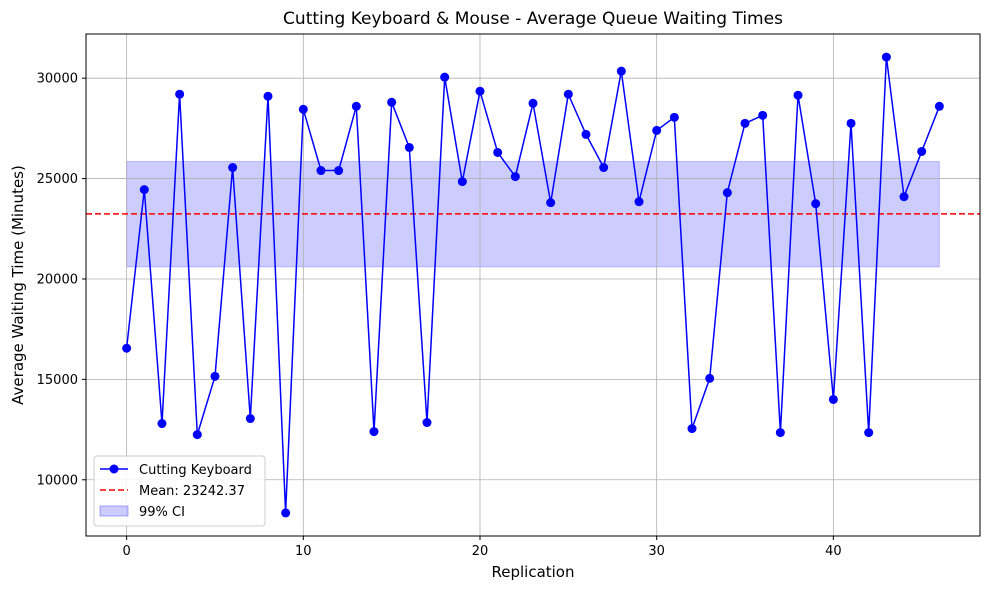  I want to click on y-tick-label: 20000, so click(57, 279).